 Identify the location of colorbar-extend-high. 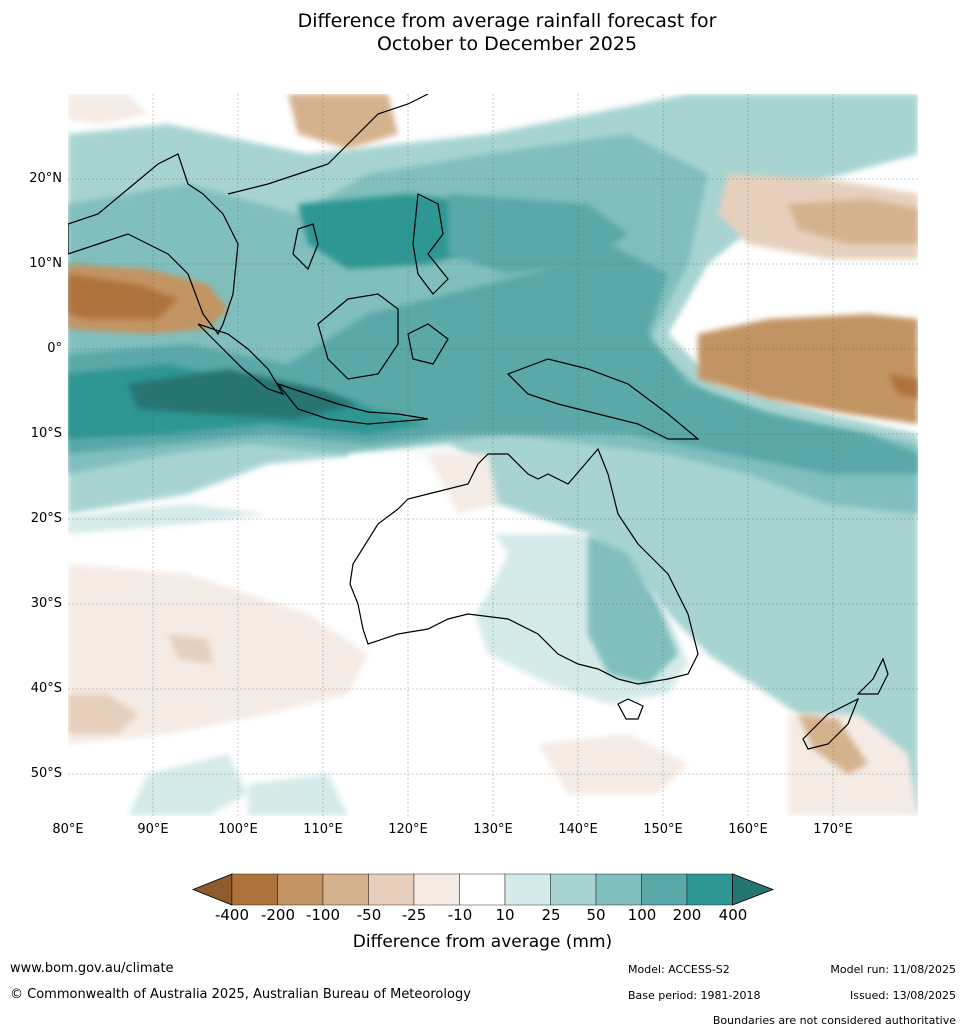
(753, 889).